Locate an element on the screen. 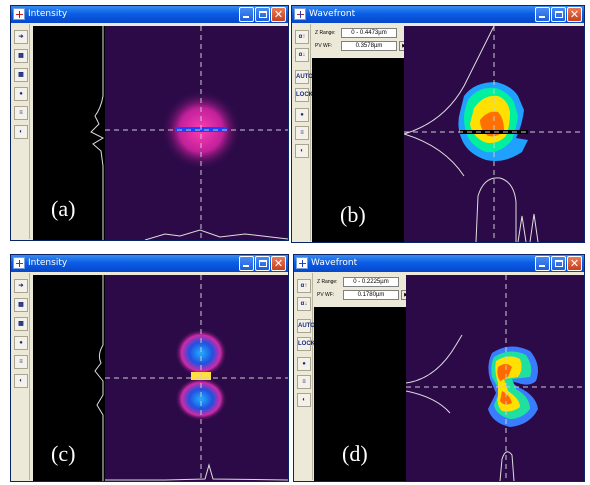  z-range-box: Z Range: 0 - 0.4473µm PV WF: 0.3578µm ▶ is located at coordinates (362, 40).